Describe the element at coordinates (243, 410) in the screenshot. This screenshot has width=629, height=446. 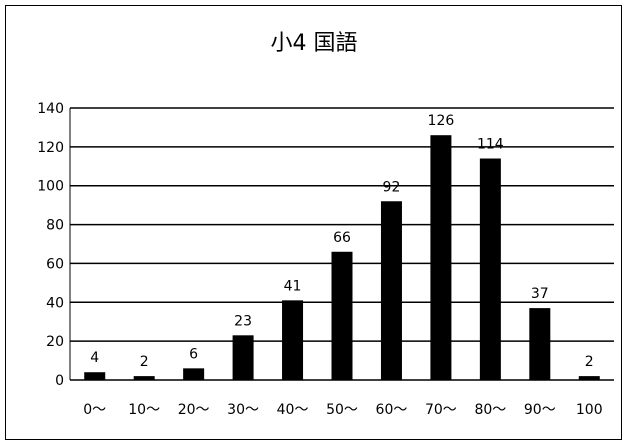
I see `x-tick-label: 30〜` at that location.